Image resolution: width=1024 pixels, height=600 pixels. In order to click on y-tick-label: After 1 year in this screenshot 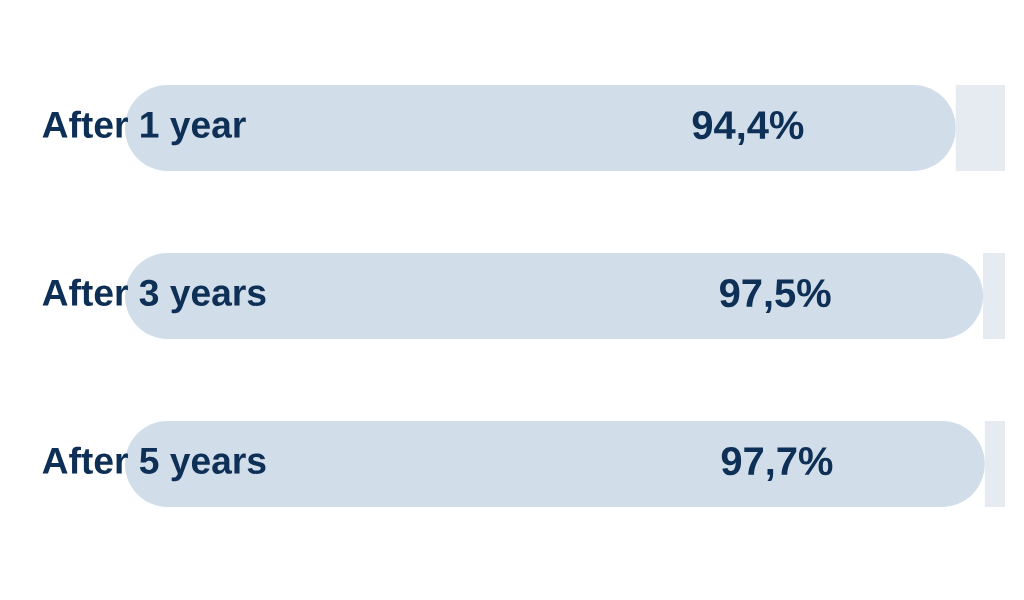, I will do `click(144, 128)`.